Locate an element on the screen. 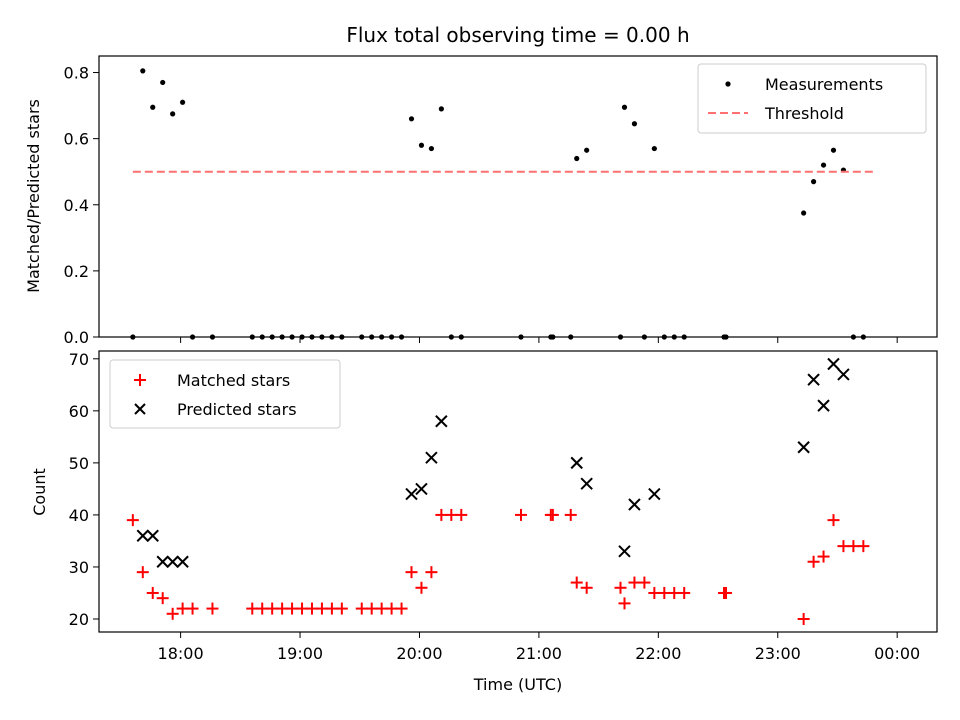 The width and height of the screenshot is (960, 720). top-y-axis: 0.0 0.2 0.4 0.6 0.8 is located at coordinates (81, 205).